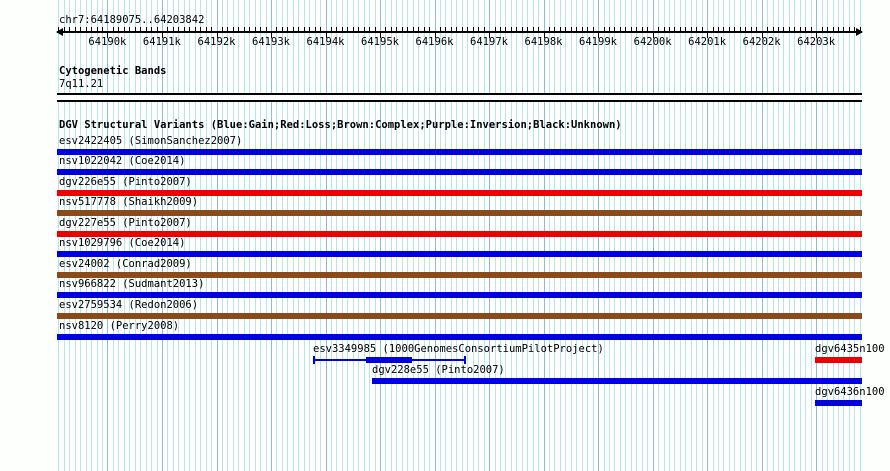  What do you see at coordinates (125, 263) in the screenshot?
I see `variant-label: esv24002 (Conrad2009)` at bounding box center [125, 263].